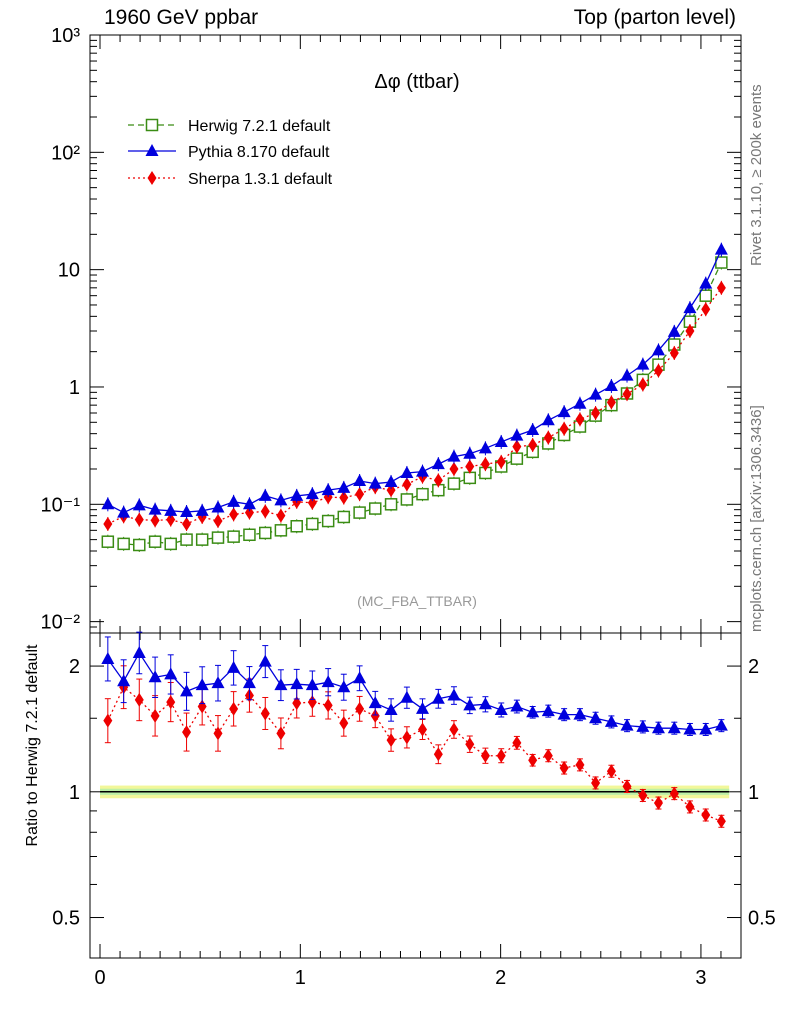 The image size is (786, 1024). I want to click on ratio-y-tick-label-right: 2, so click(753, 667).